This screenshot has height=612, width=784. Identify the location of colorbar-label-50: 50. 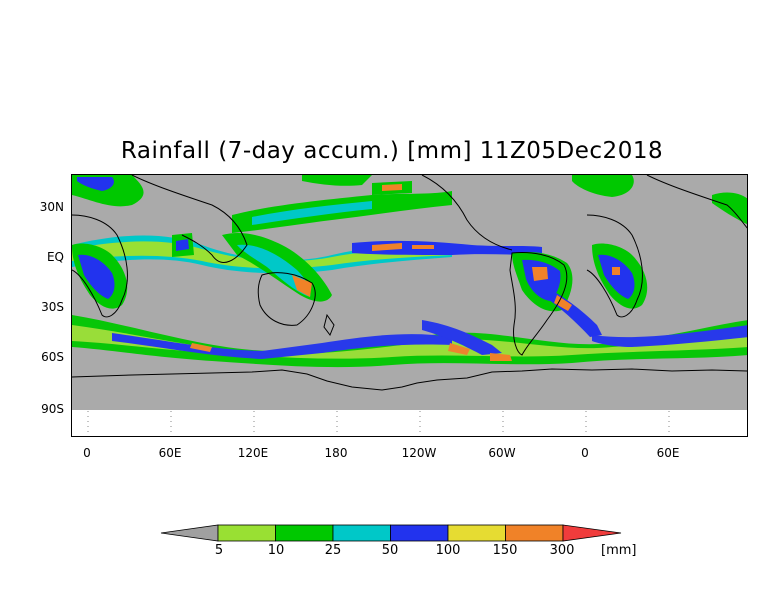
(390, 550).